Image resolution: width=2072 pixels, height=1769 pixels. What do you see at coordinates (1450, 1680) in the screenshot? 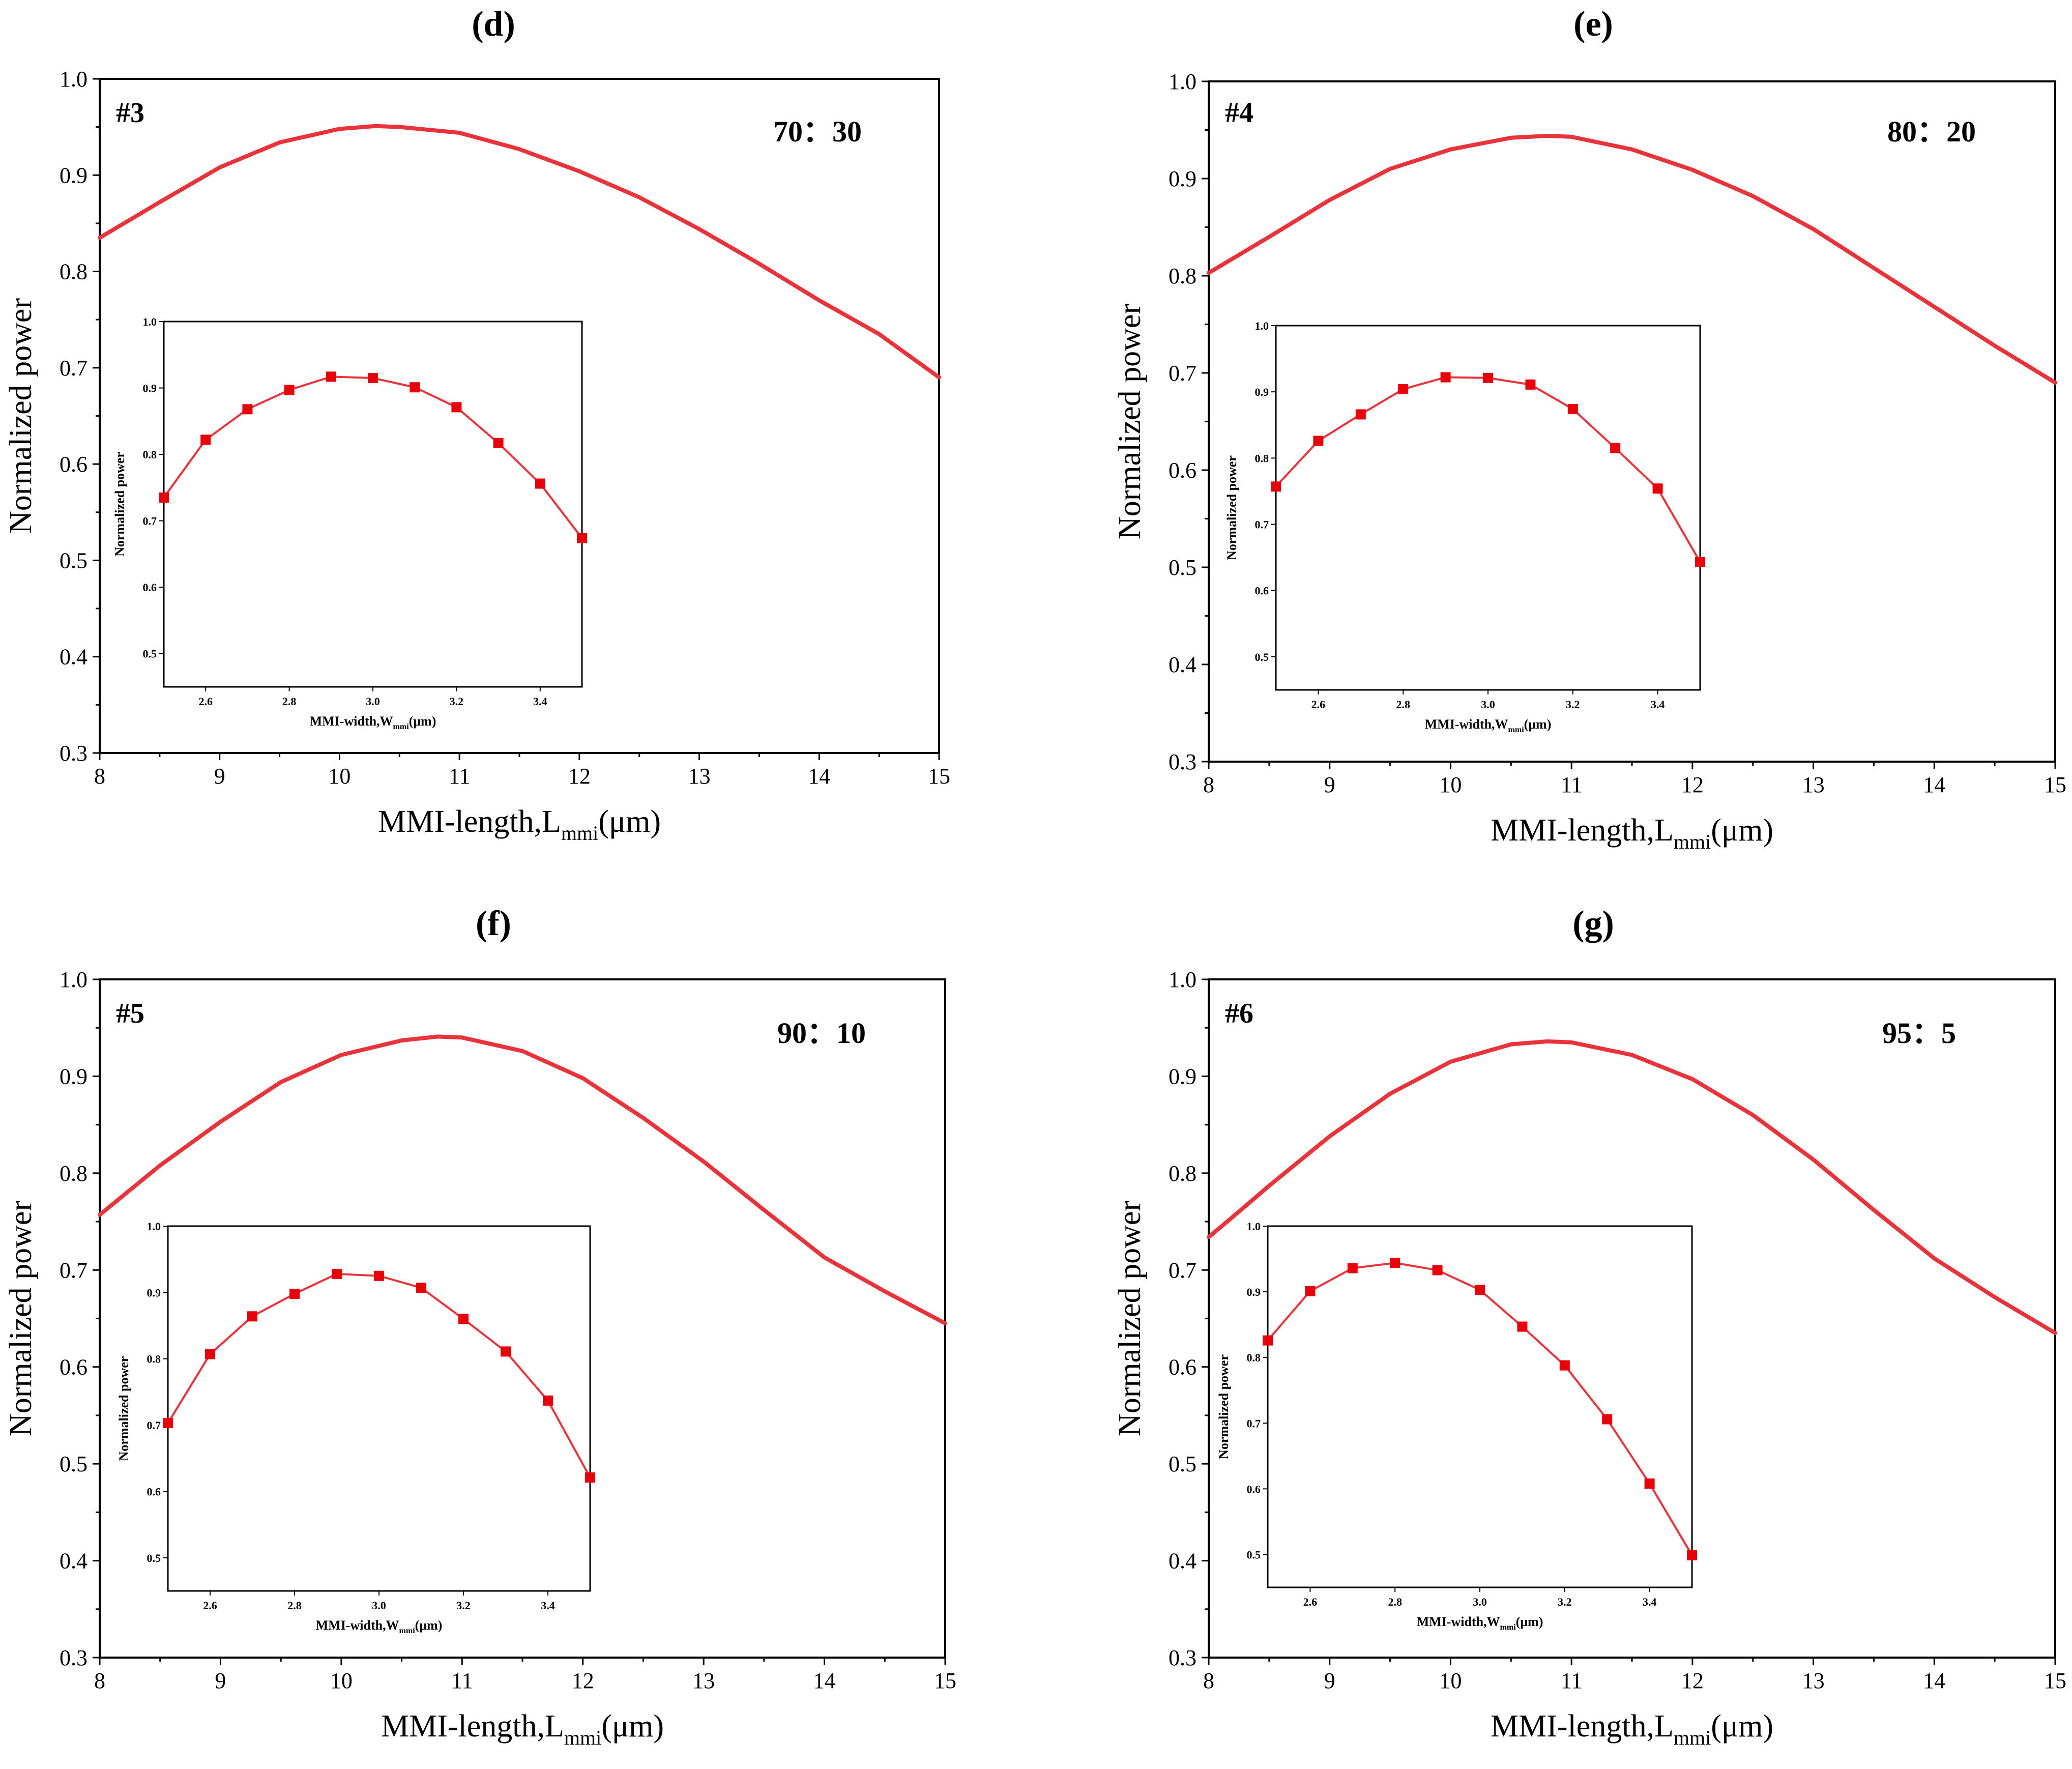
I see `x-tick-label: 10` at bounding box center [1450, 1680].